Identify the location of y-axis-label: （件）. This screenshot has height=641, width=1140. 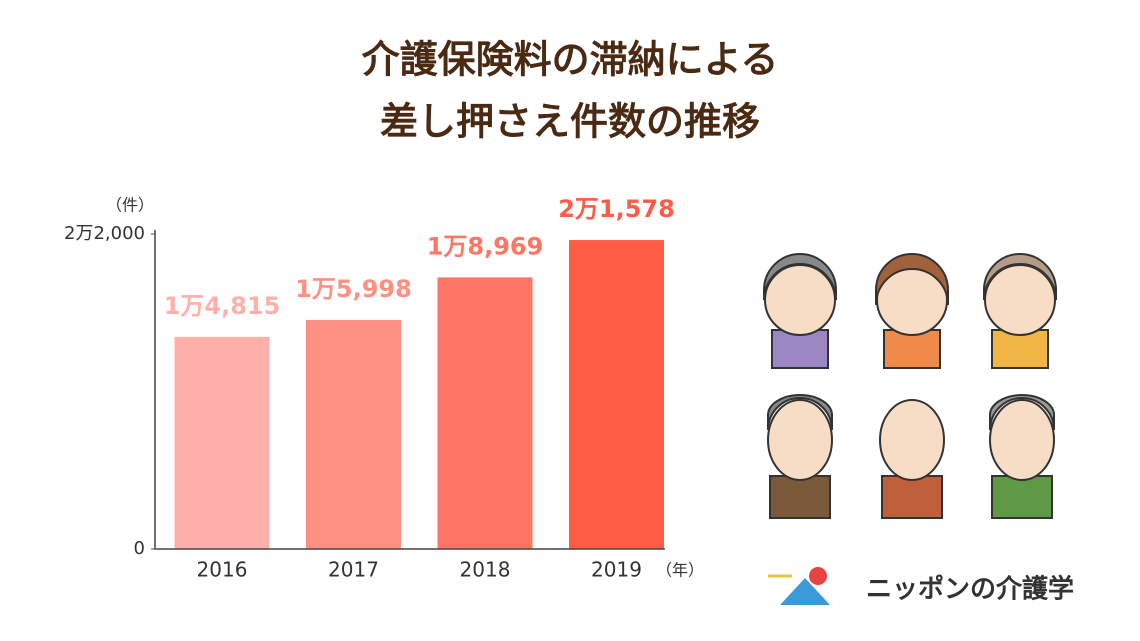
(130, 205).